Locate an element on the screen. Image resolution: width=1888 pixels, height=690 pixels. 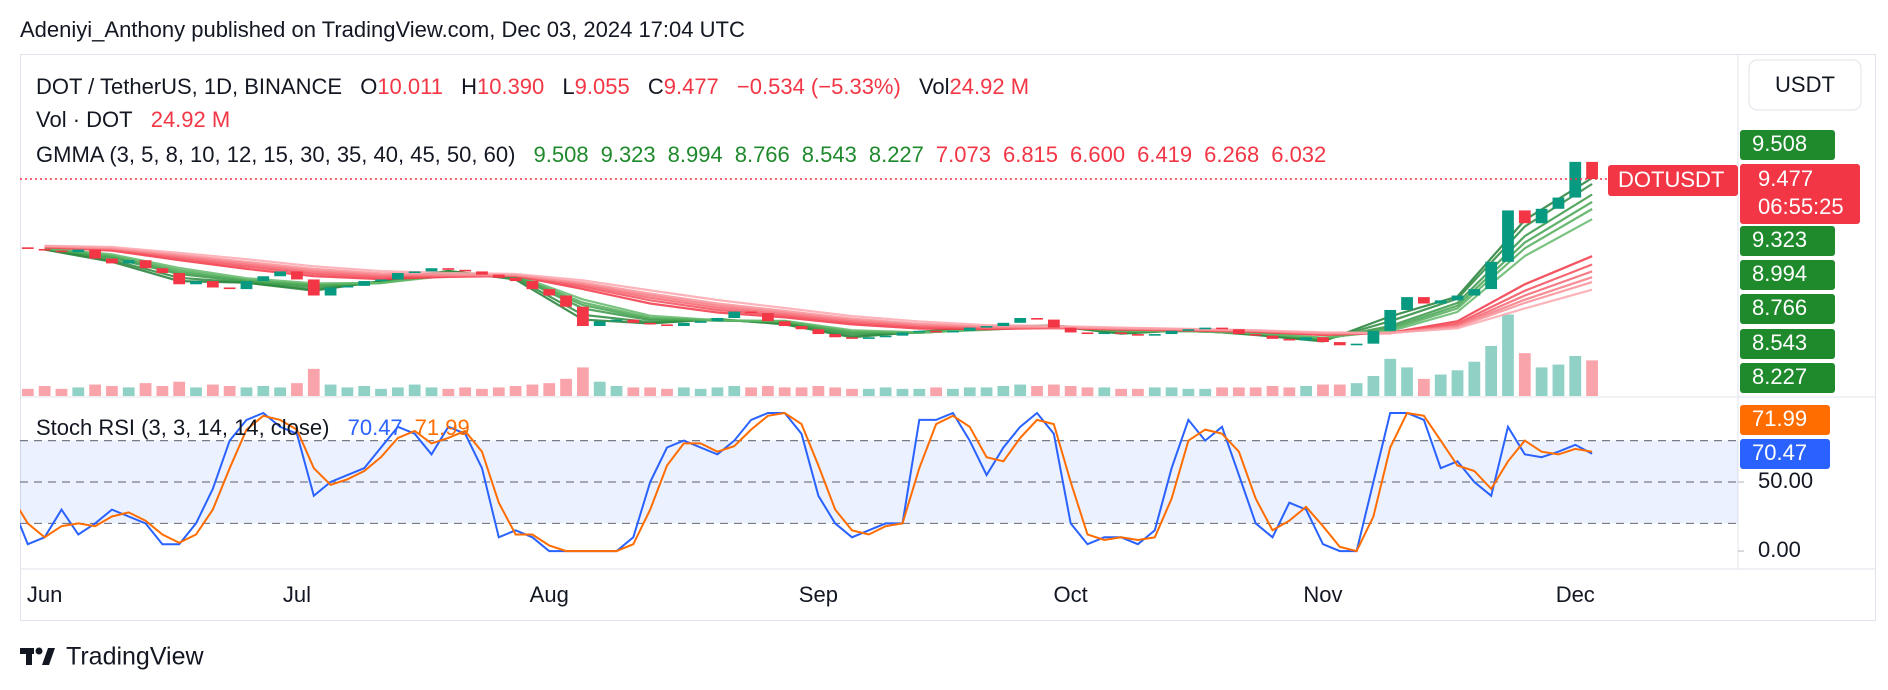
x-tick-label: Nov is located at coordinates (1322, 594).